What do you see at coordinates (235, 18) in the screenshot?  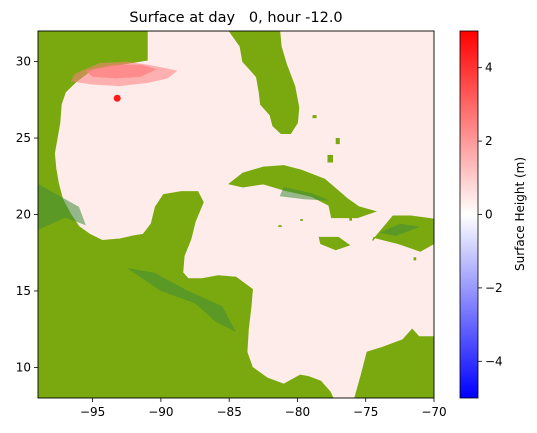 I see `chart-title: Surface at day 0, hour -12.0` at bounding box center [235, 18].